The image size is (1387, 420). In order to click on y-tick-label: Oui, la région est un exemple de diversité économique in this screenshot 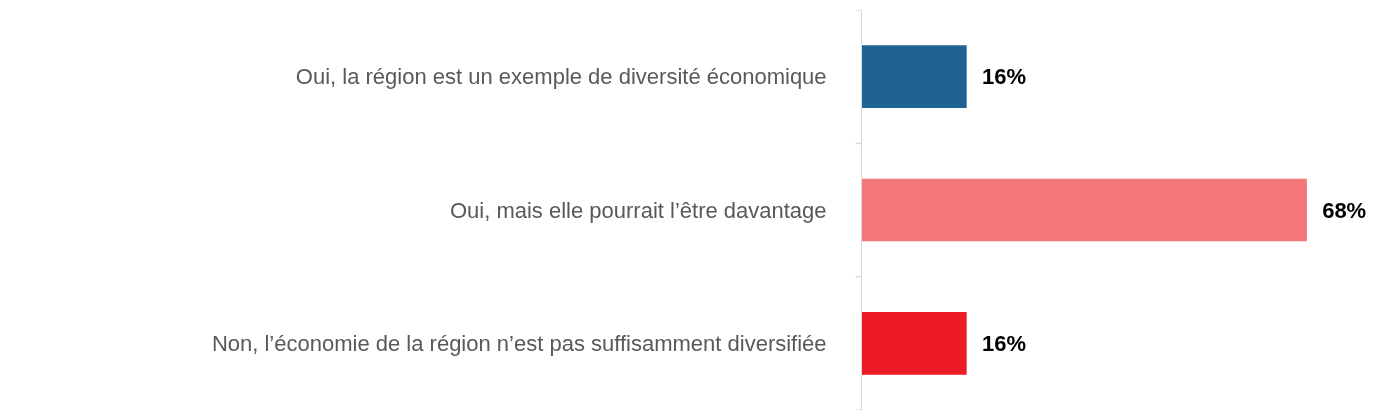, I will do `click(561, 77)`.